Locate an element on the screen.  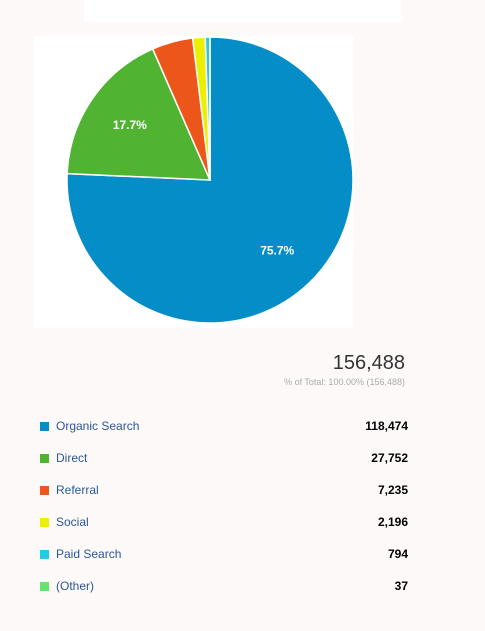
legend-value: 118,474 is located at coordinates (386, 426).